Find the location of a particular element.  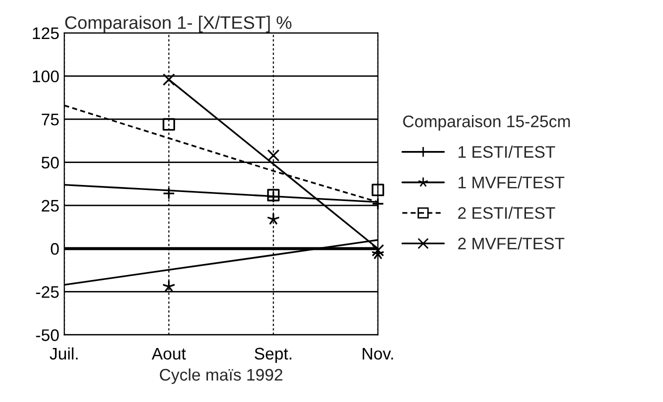

y-tick-label: 100 is located at coordinates (45, 76).